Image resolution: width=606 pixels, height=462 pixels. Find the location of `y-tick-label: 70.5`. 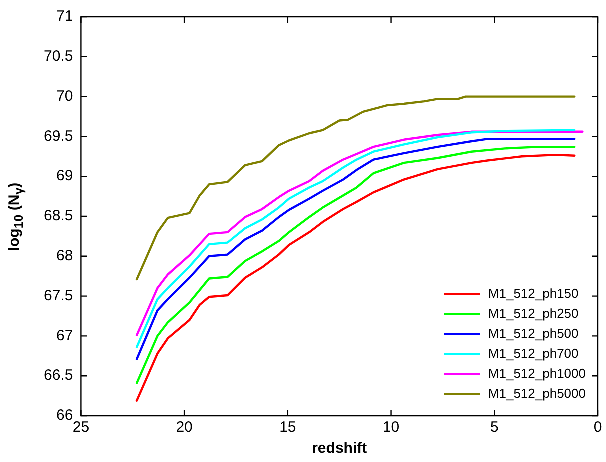

y-tick-label: 70.5 is located at coordinates (59, 57).